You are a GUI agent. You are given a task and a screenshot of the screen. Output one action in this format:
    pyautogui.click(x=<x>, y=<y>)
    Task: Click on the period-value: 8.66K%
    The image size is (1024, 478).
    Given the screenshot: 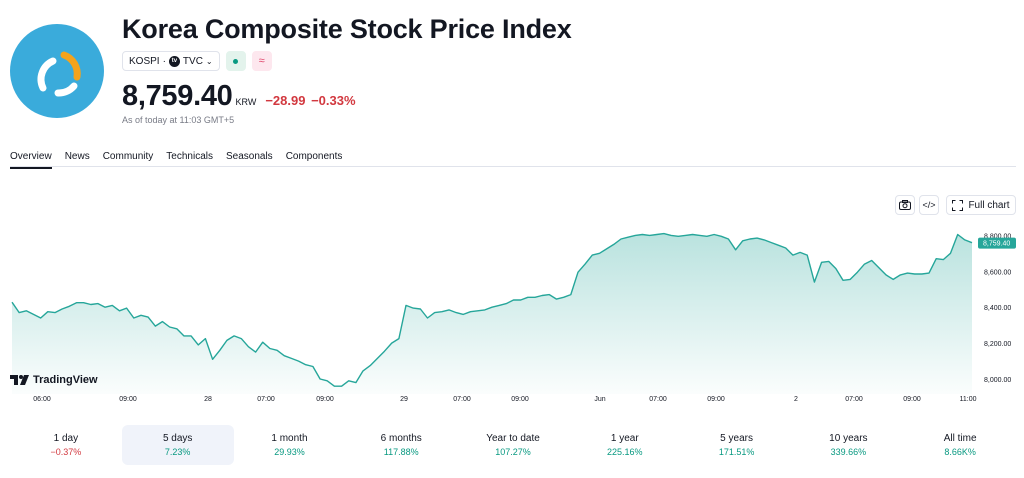 What is the action you would take?
    pyautogui.click(x=960, y=452)
    